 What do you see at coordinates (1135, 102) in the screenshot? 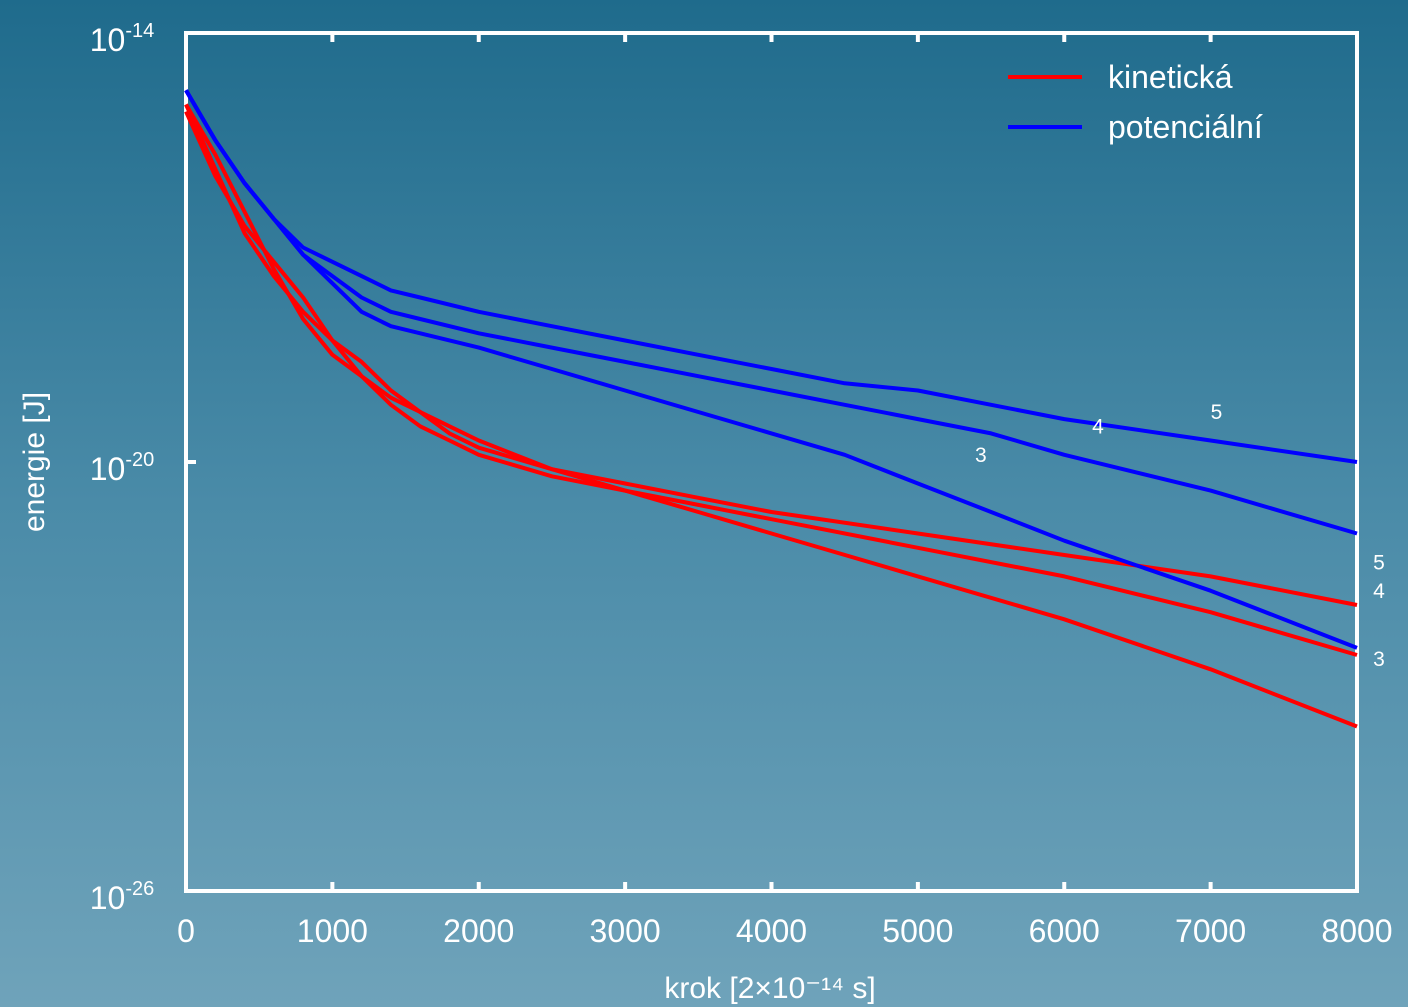
I see `legend: kinetická potenciální` at bounding box center [1135, 102].